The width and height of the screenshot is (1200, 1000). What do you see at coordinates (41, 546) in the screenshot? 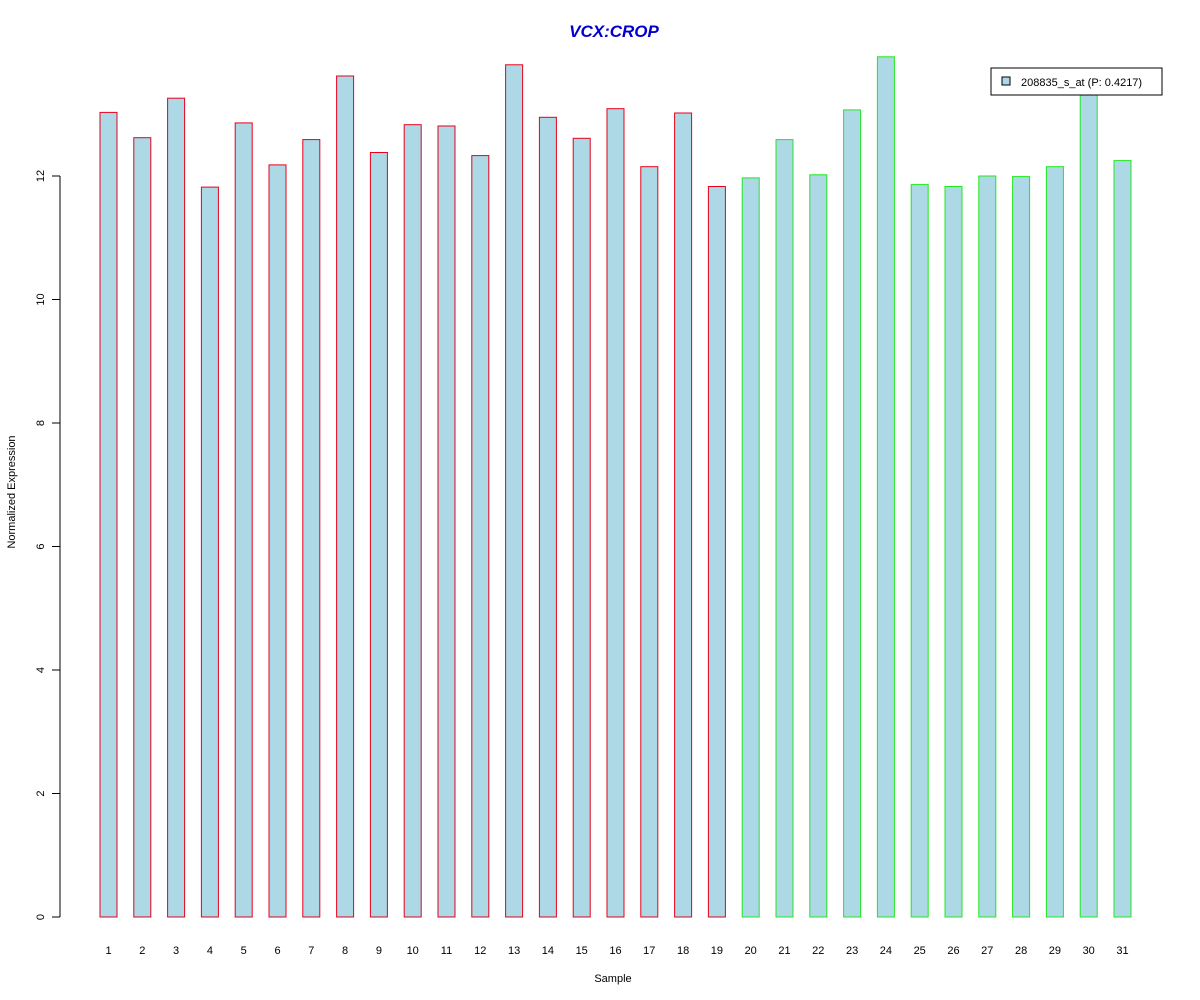
I see `y-tick-label: 6` at bounding box center [41, 546].